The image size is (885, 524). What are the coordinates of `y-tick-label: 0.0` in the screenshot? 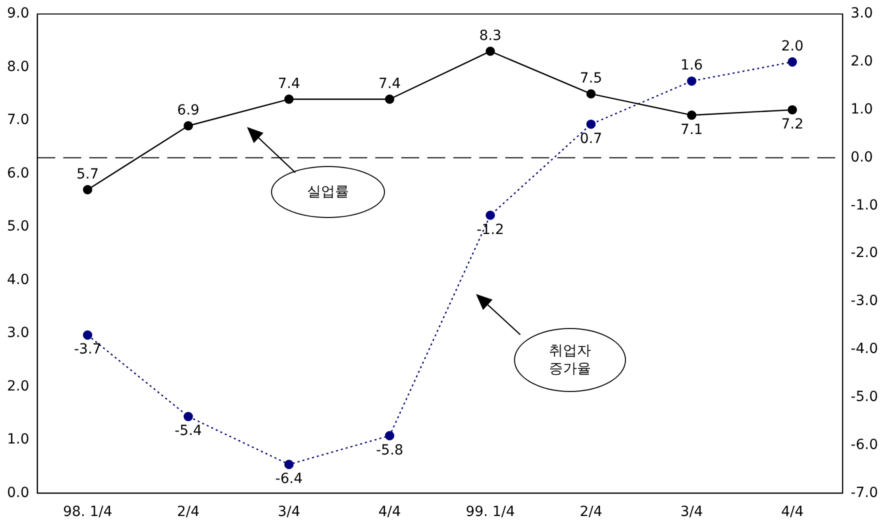 It's located at (18, 492).